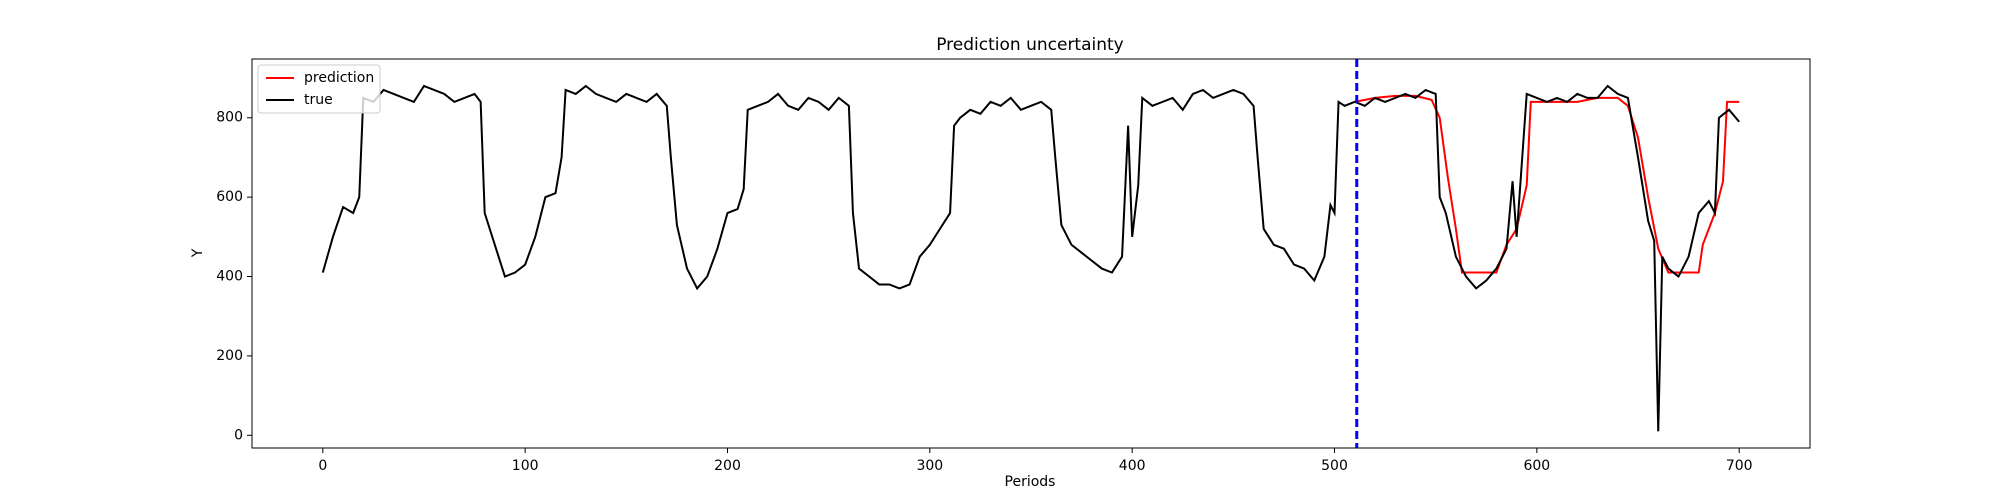 The image size is (2000, 500). What do you see at coordinates (318, 100) in the screenshot?
I see `legend-label: true` at bounding box center [318, 100].